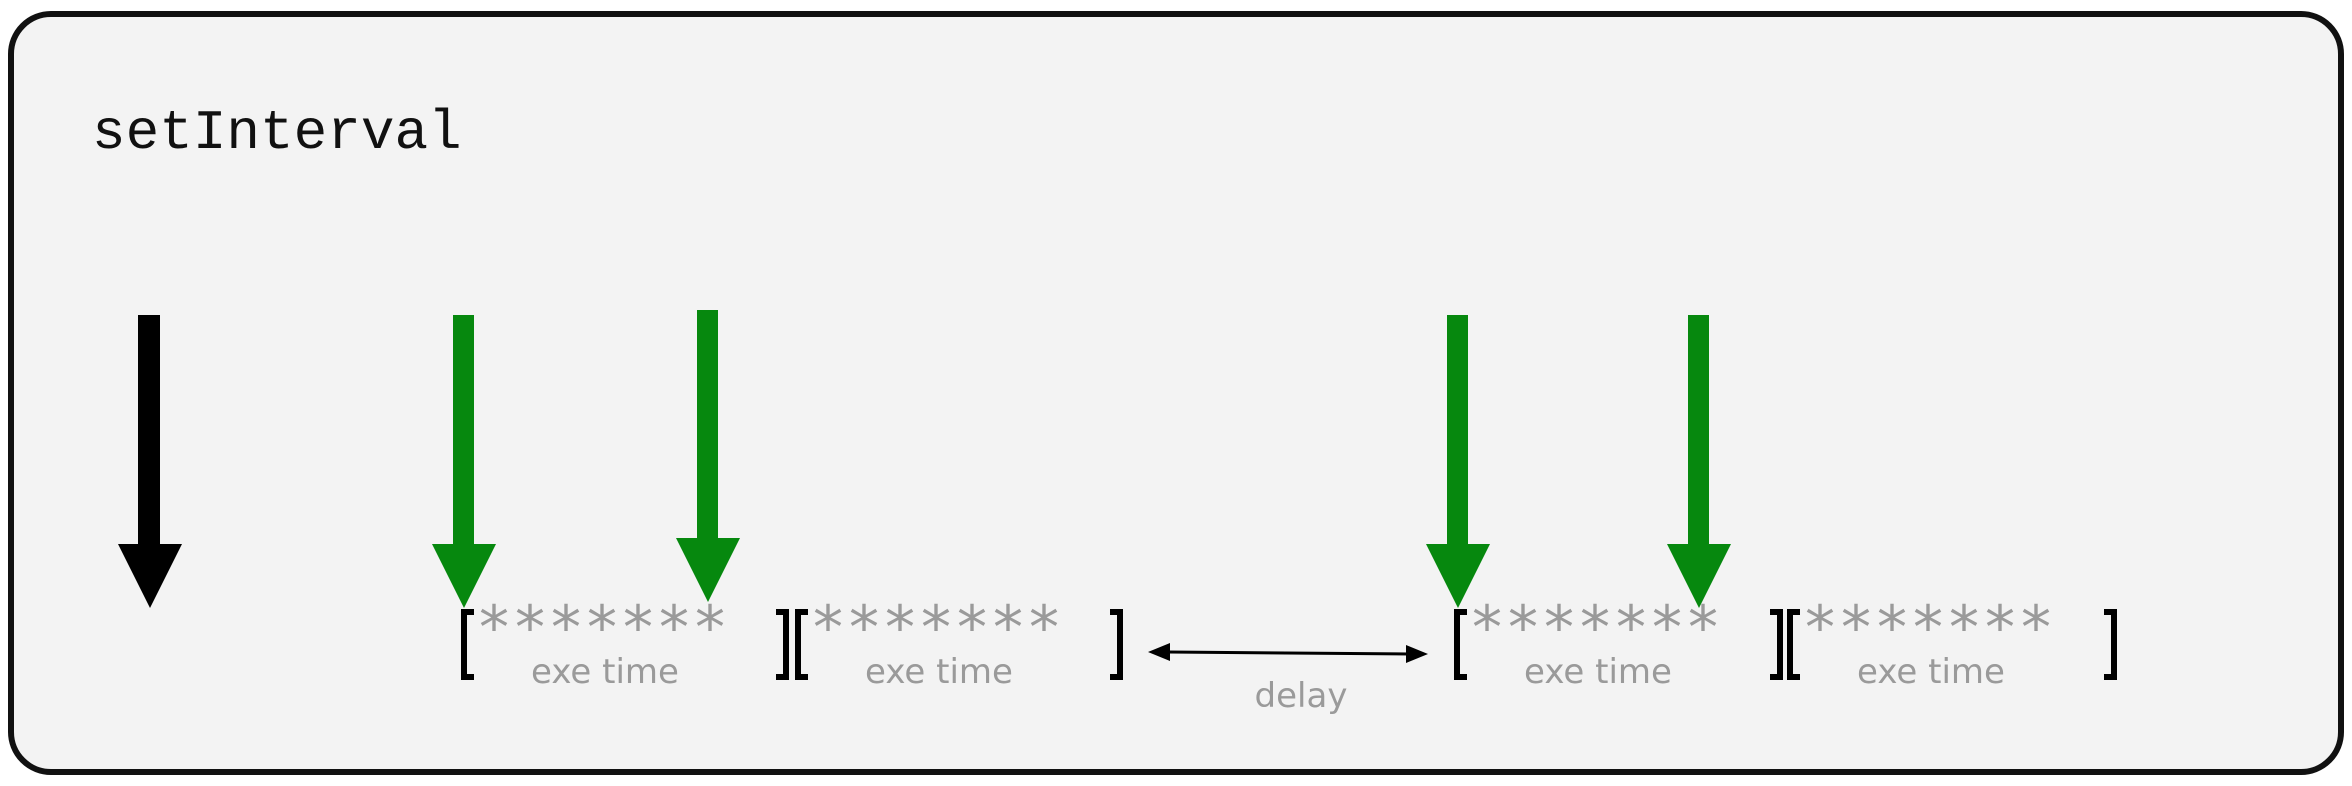  I want to click on delay-label: delay, so click(1301, 696).